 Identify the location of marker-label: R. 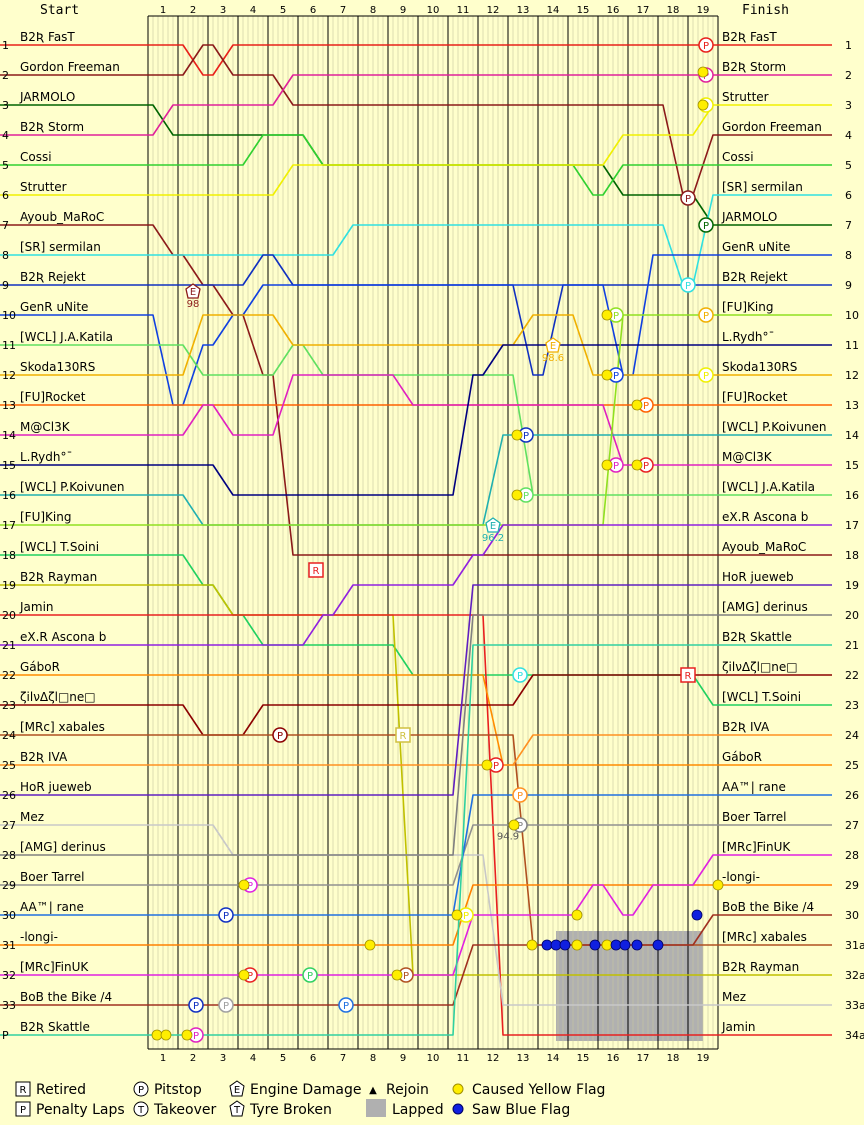
(316, 571).